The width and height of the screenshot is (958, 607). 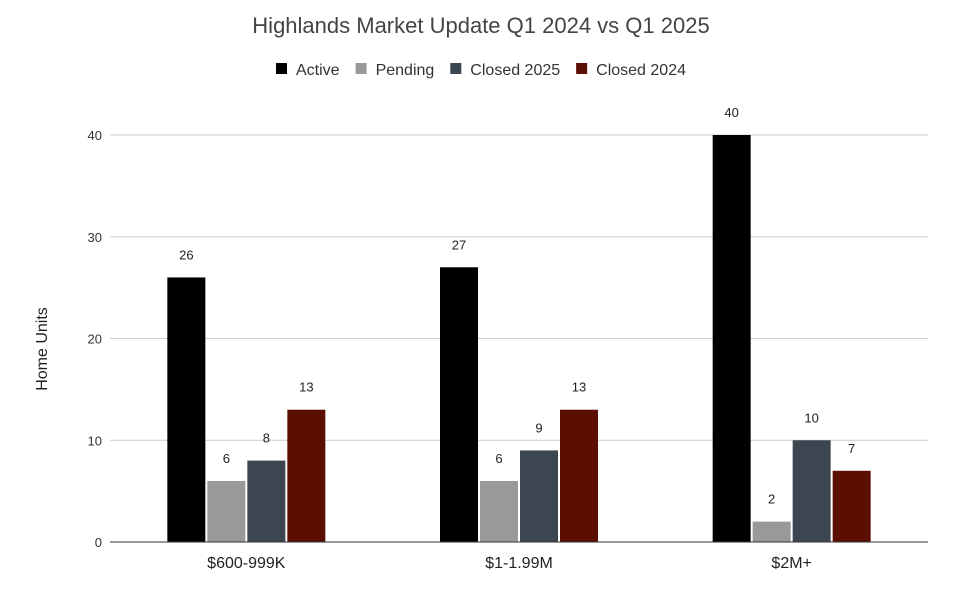 What do you see at coordinates (98, 542) in the screenshot?
I see `y-tick-label: 0` at bounding box center [98, 542].